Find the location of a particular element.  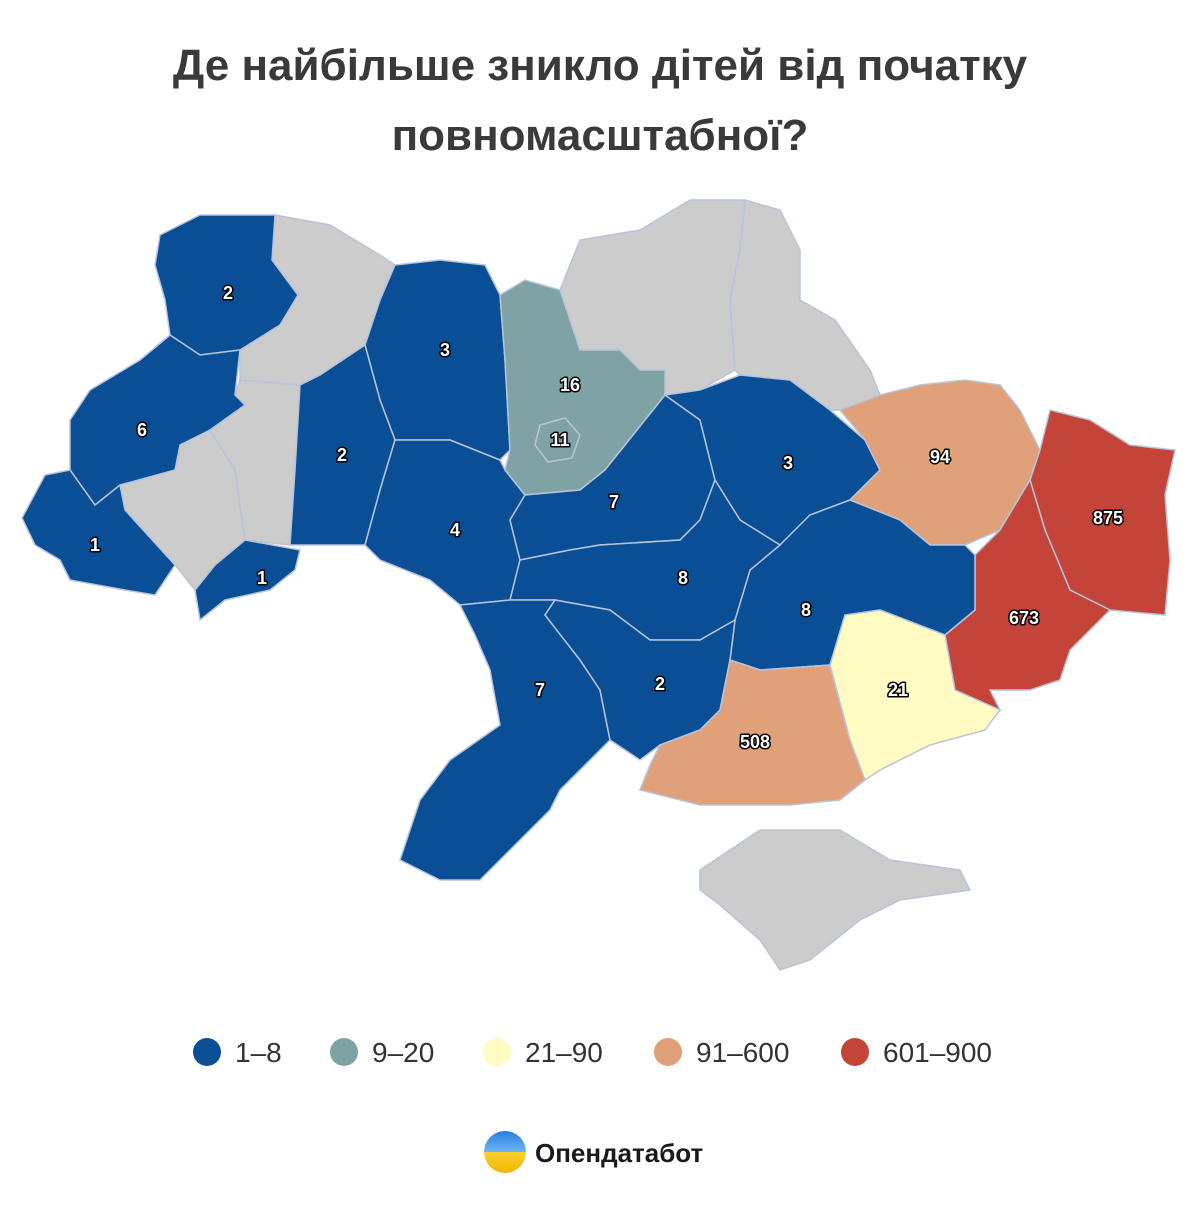

region-value-label: 94 is located at coordinates (940, 457).